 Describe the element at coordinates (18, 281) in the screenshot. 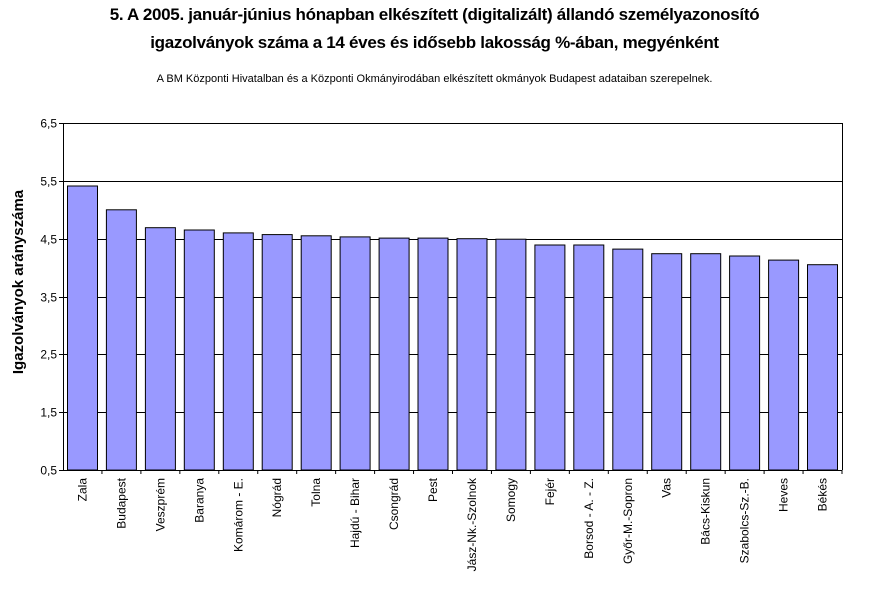

I see `y-axis-label: Igazolványok arányszáma` at that location.